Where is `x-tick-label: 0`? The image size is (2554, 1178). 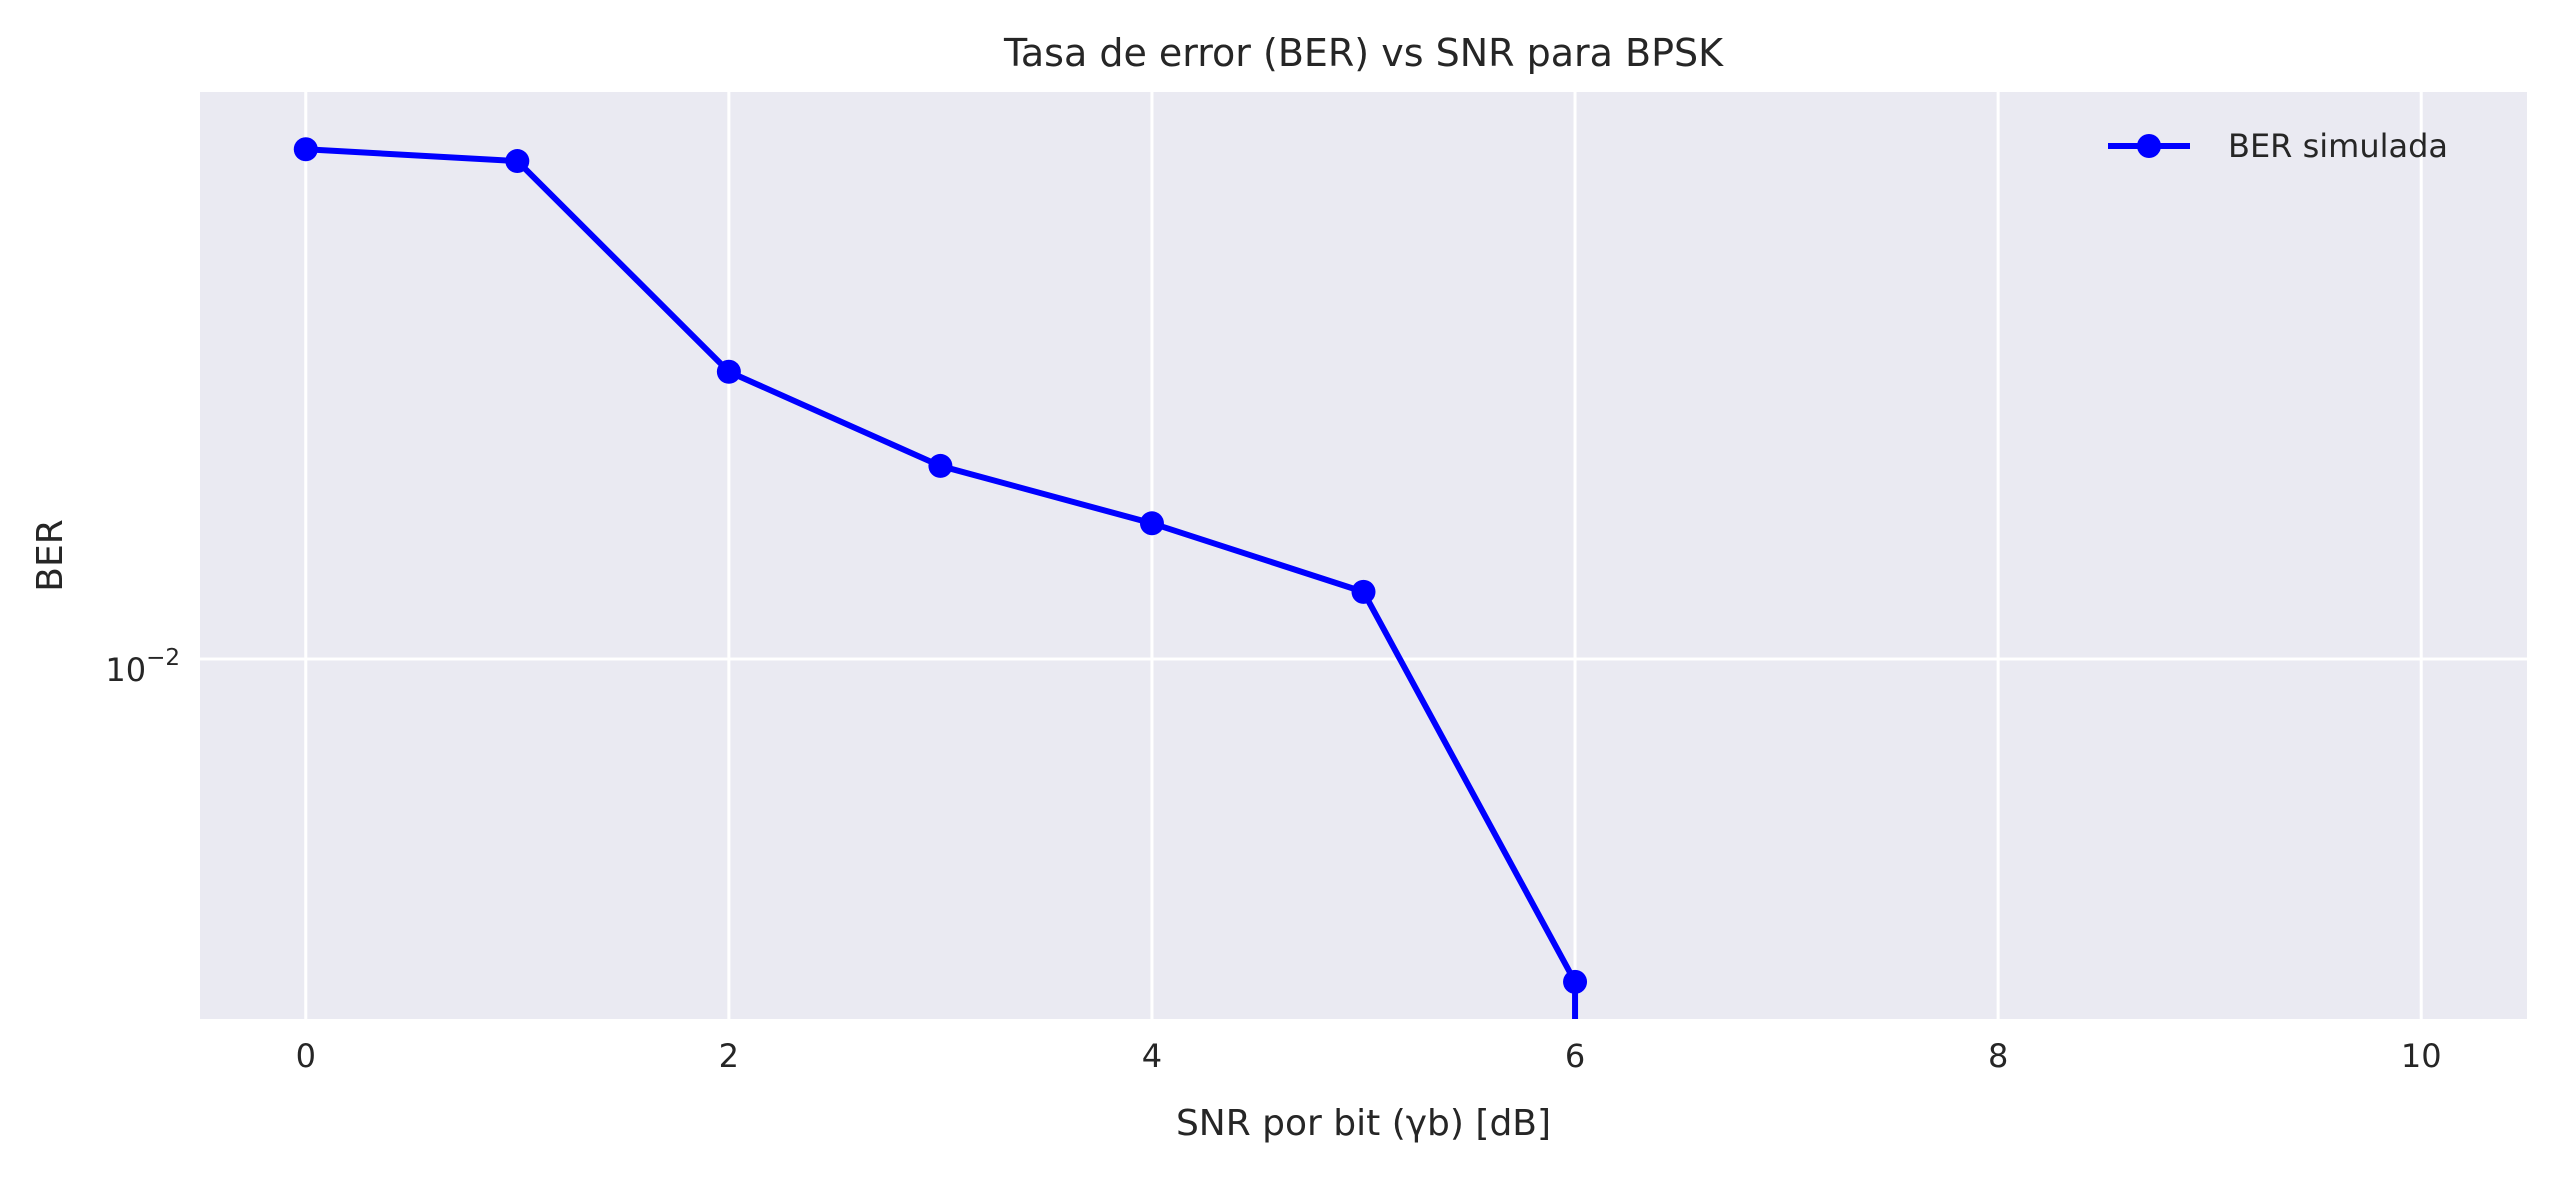
x-tick-label: 0 is located at coordinates (306, 1056).